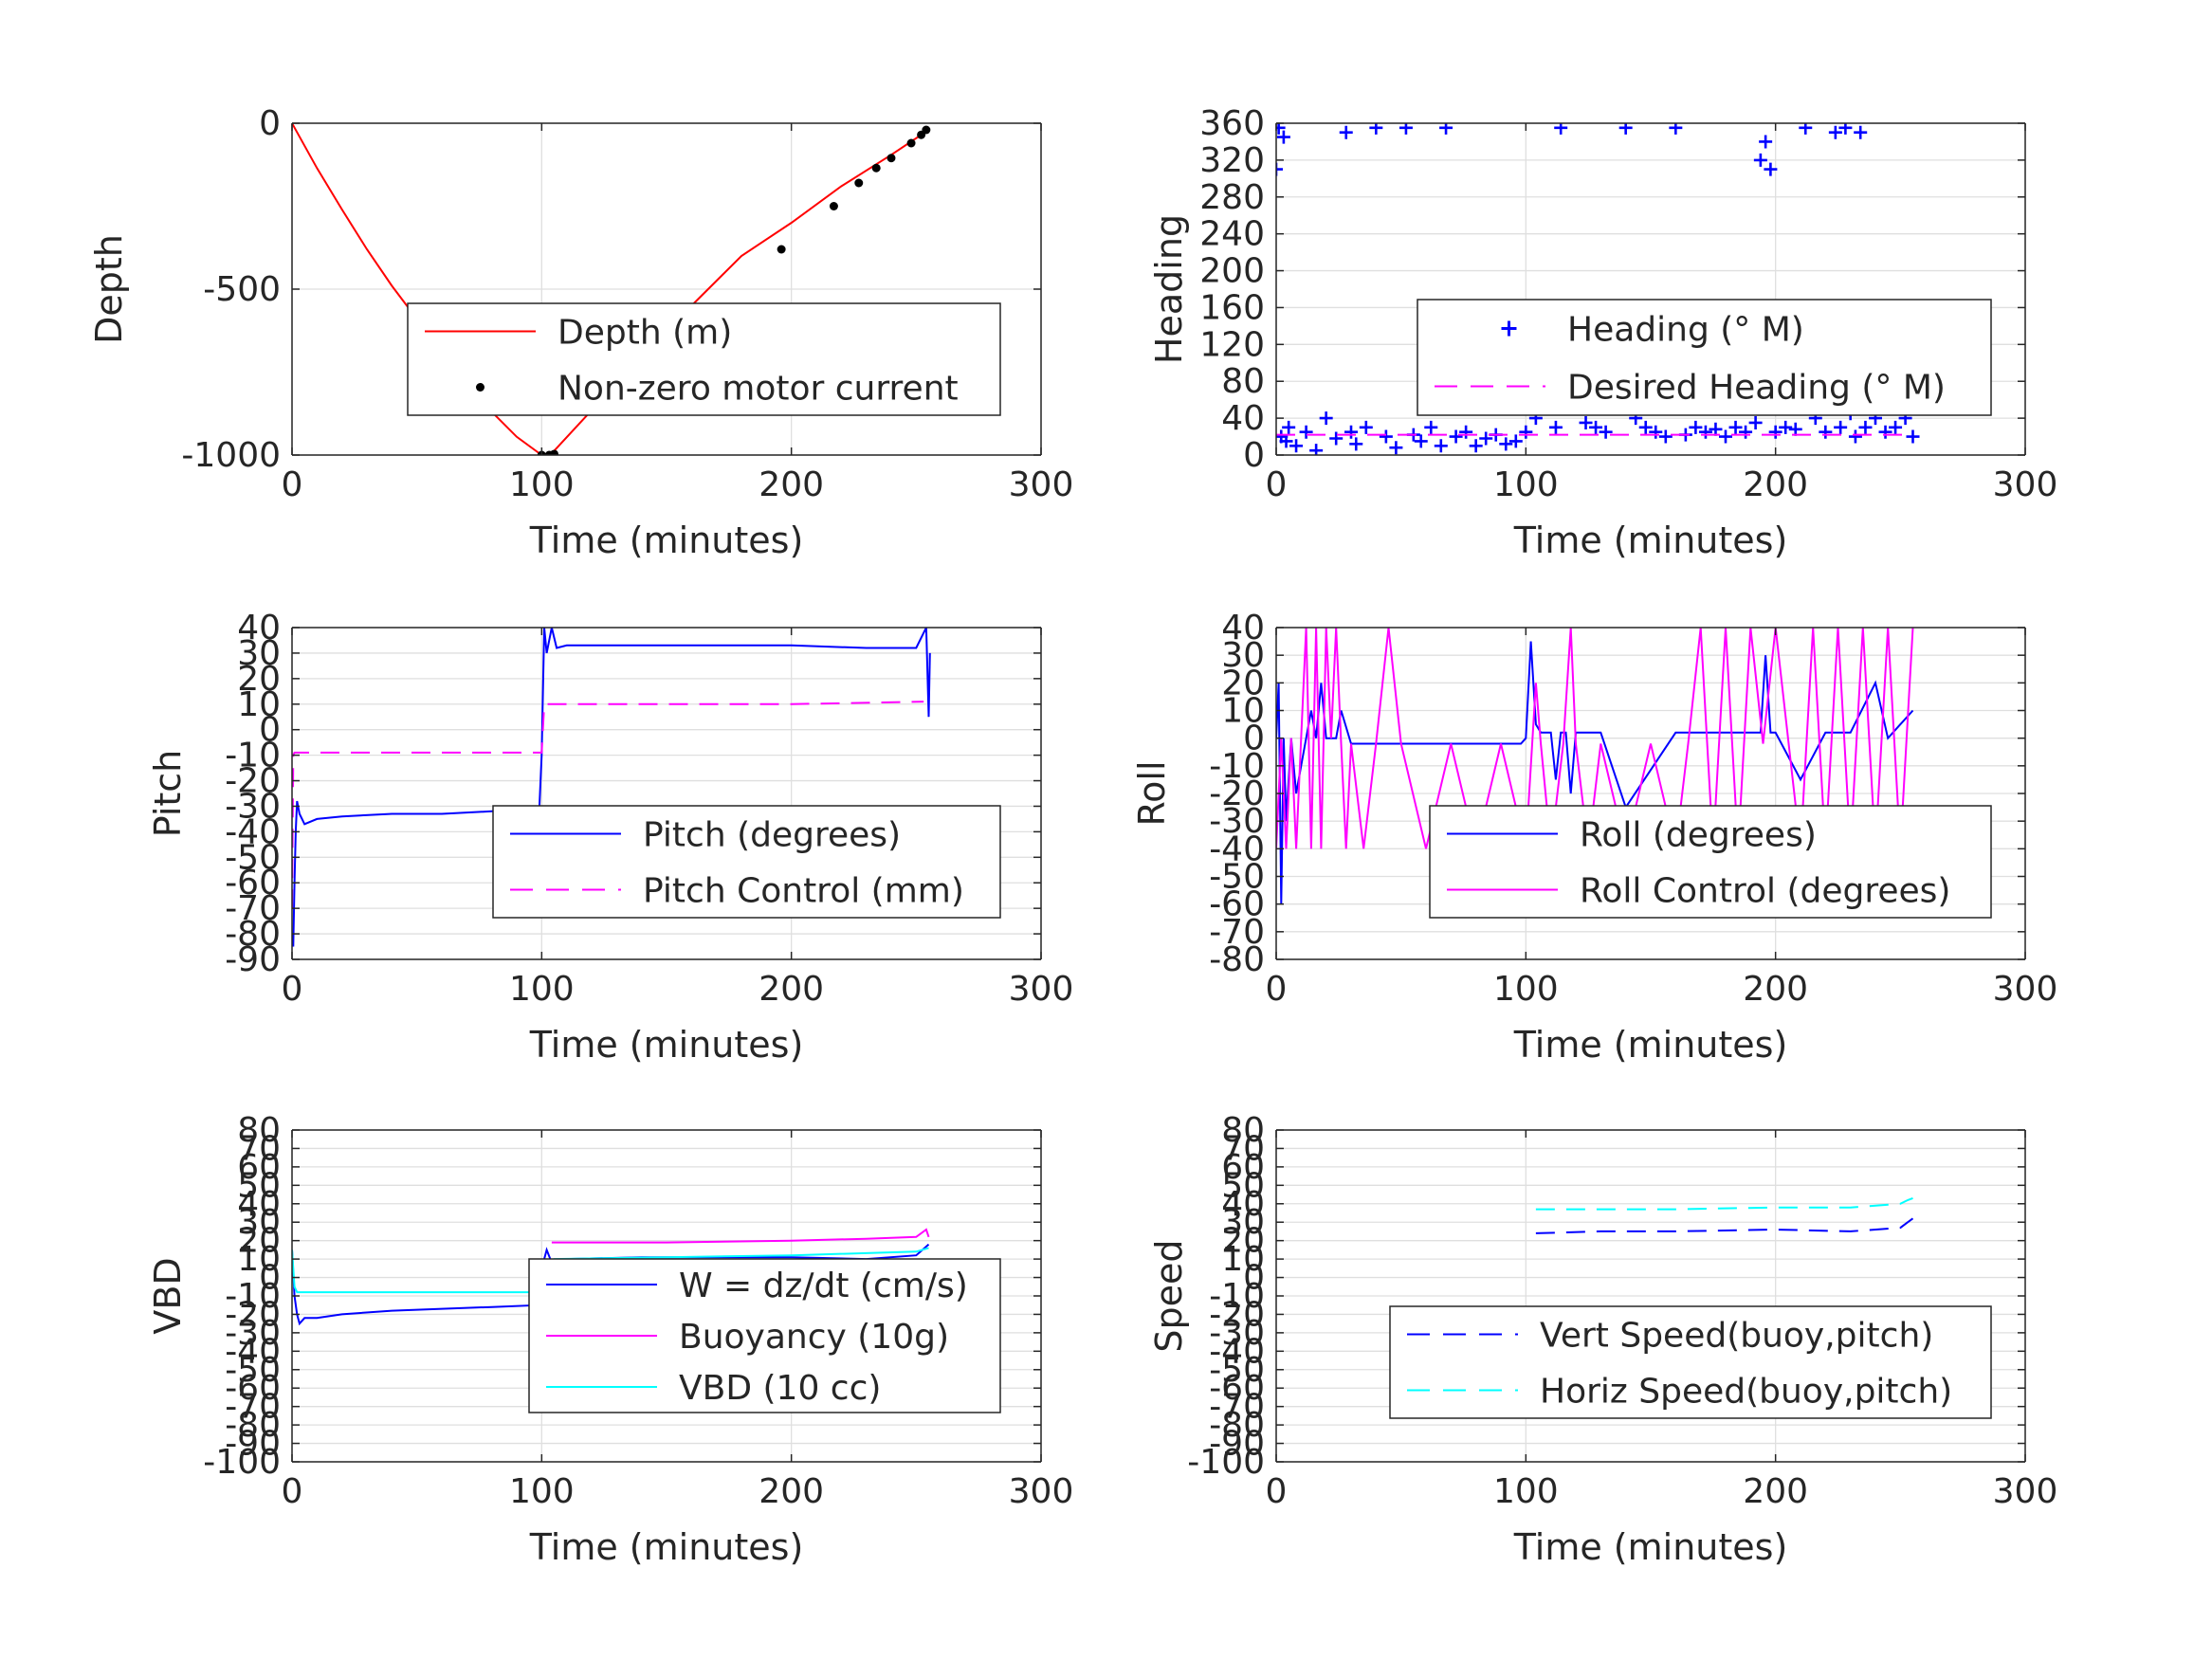 The width and height of the screenshot is (2212, 1659). I want to click on y-tick-label: 70, so click(1243, 1148).